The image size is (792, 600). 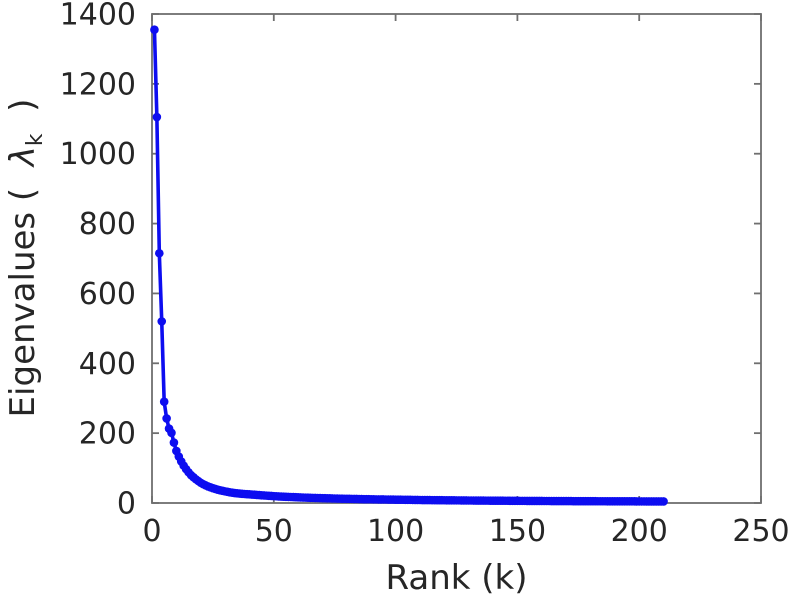 I want to click on x-axis-label-text: Rank (k), so click(x=456, y=578).